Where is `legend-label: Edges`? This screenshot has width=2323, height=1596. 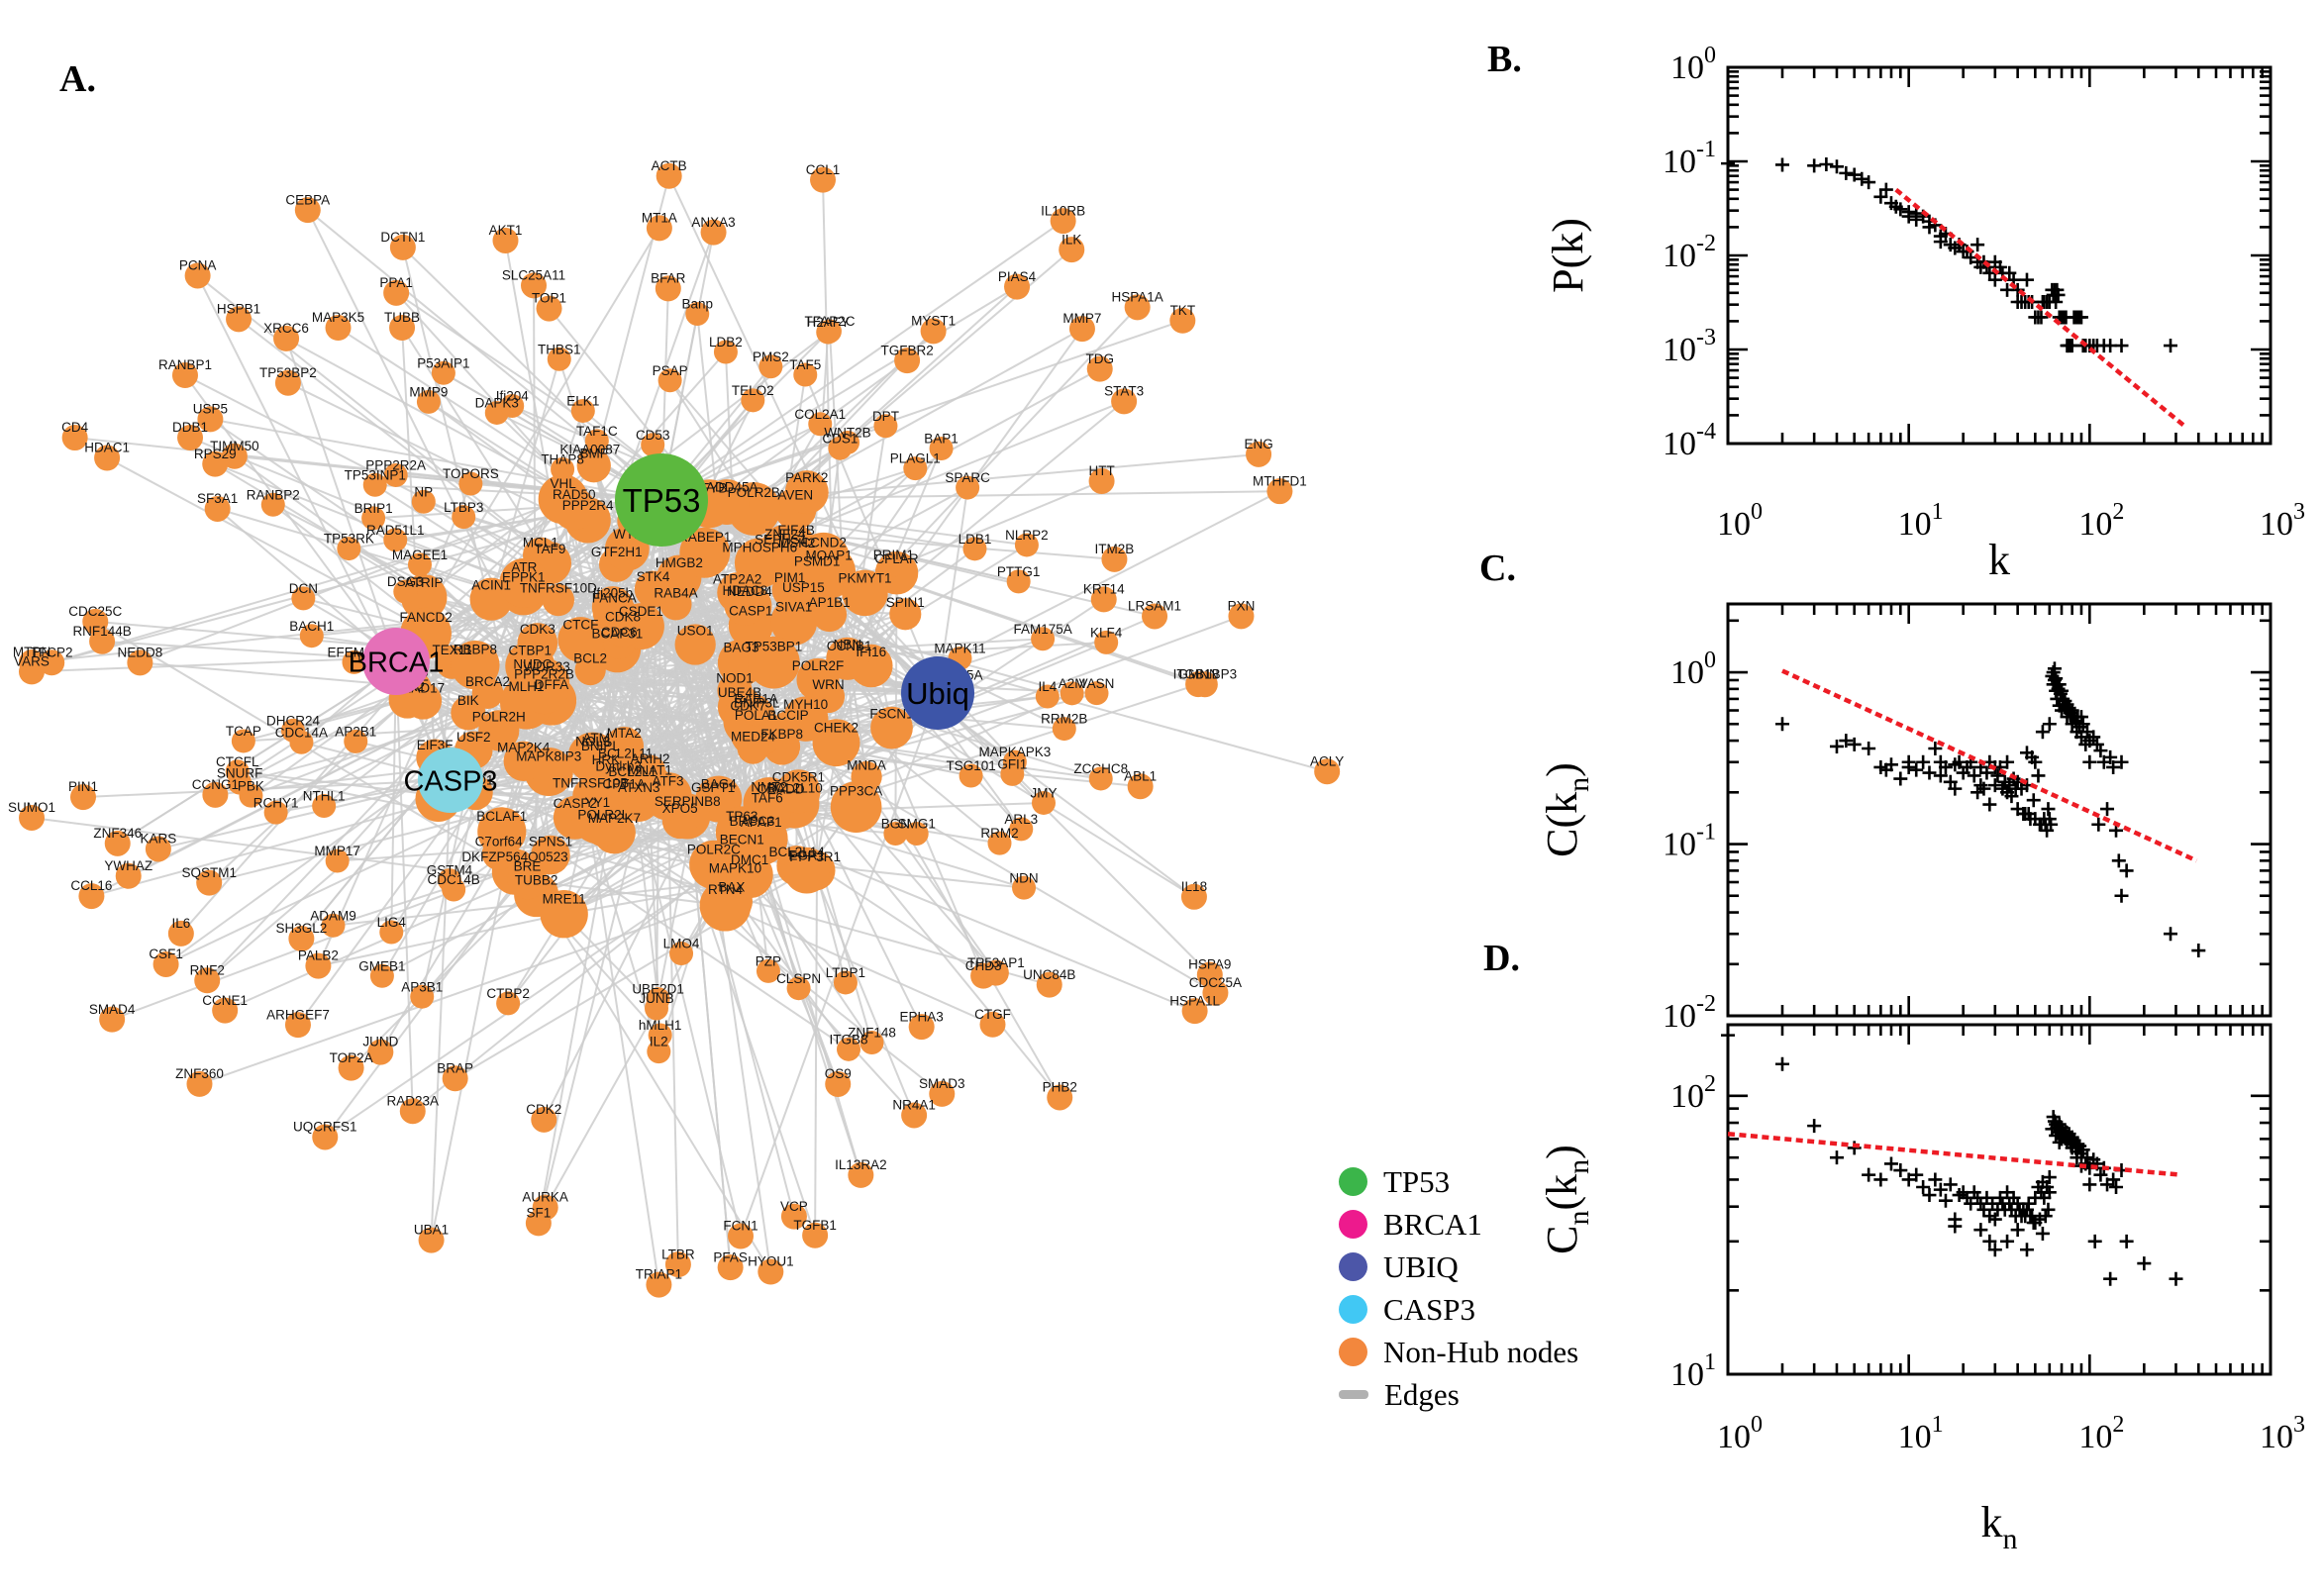 legend-label: Edges is located at coordinates (1422, 1394).